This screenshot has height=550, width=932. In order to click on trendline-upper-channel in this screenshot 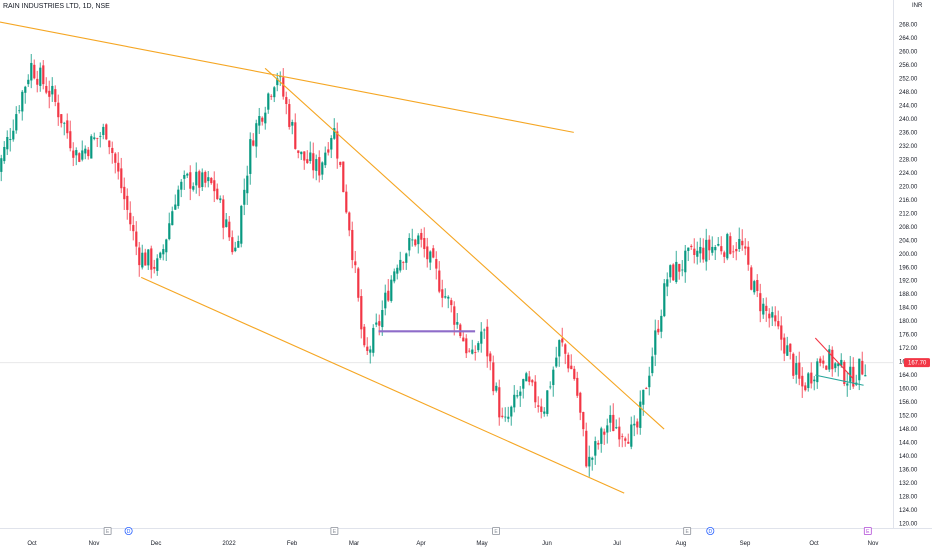, I will do `click(287, 75)`.